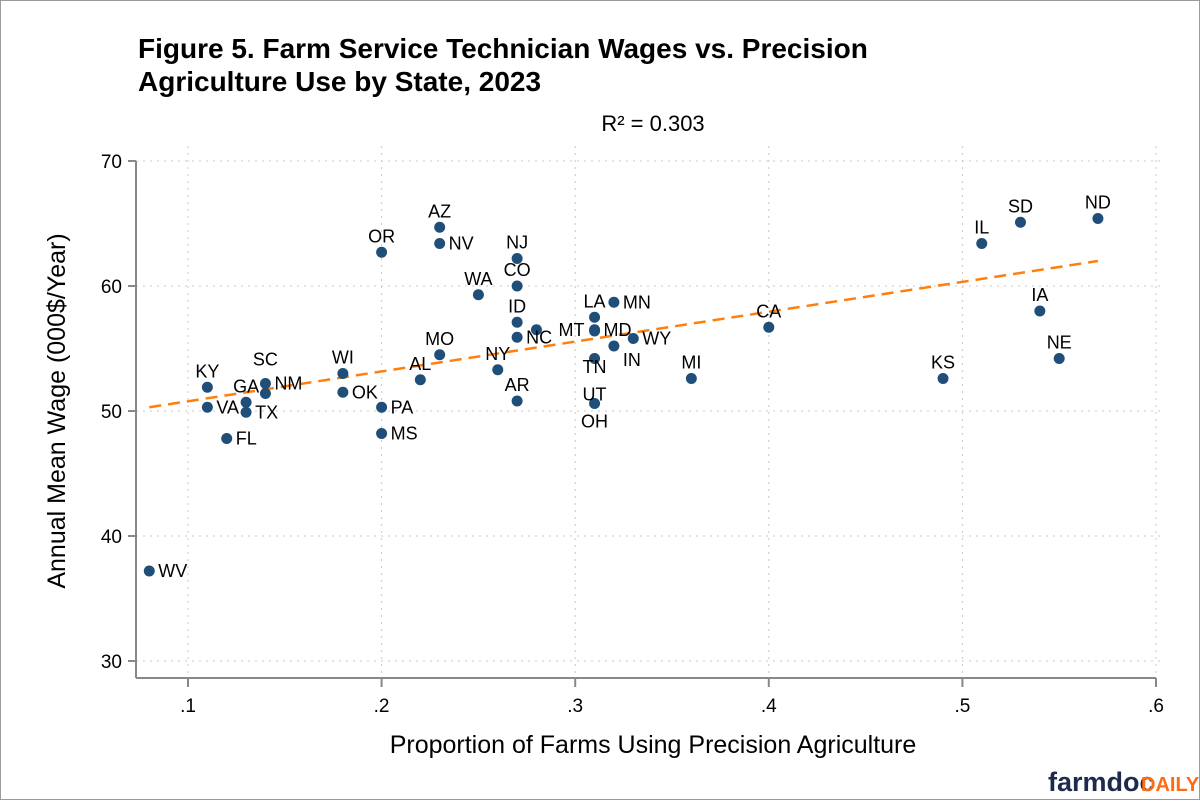  I want to click on point-label-ky: KY, so click(207, 371).